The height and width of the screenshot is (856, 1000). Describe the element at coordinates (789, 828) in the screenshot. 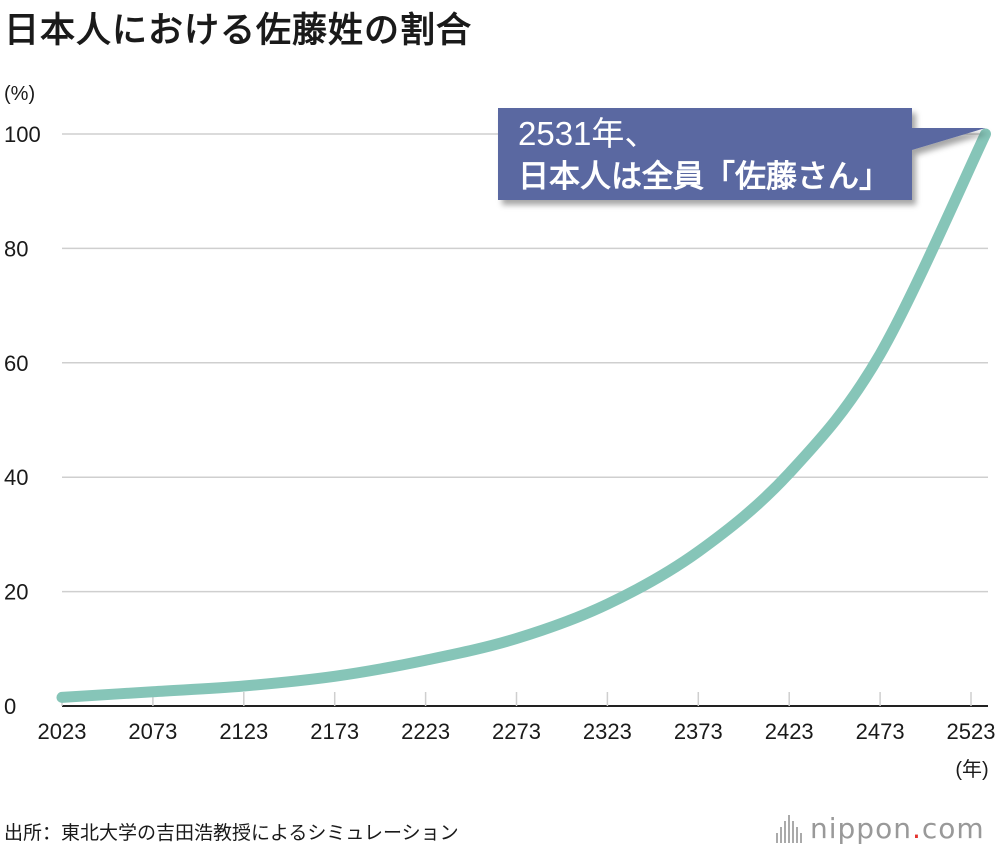

I see `logo-bars-icon` at that location.